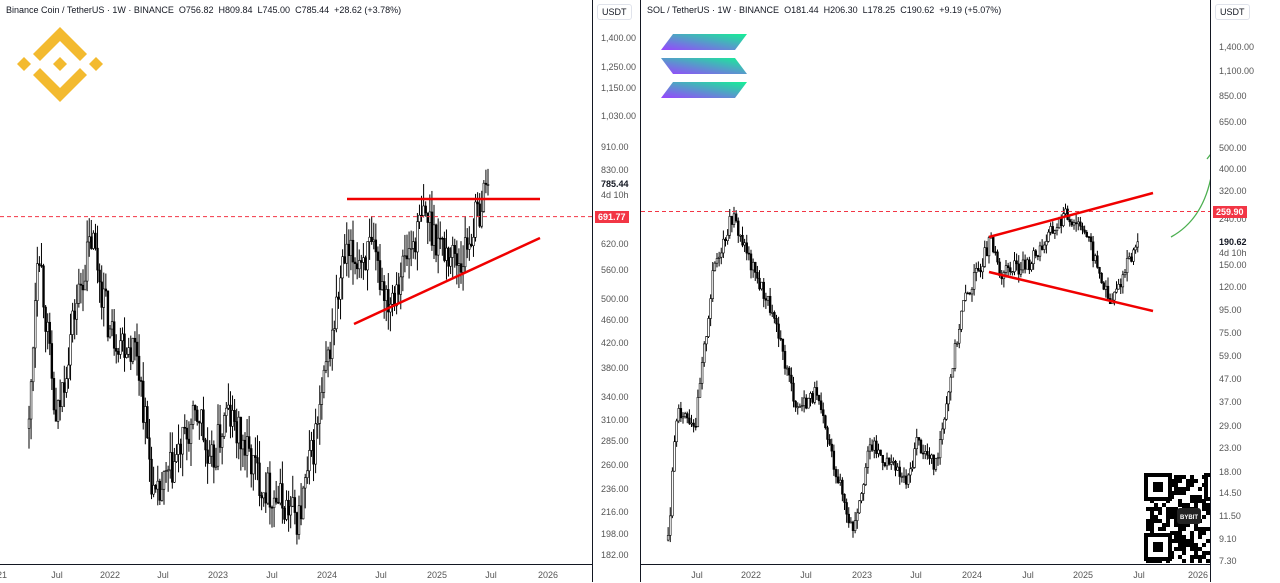  Describe the element at coordinates (312, 10) in the screenshot. I see `close-value: C785.44` at that location.